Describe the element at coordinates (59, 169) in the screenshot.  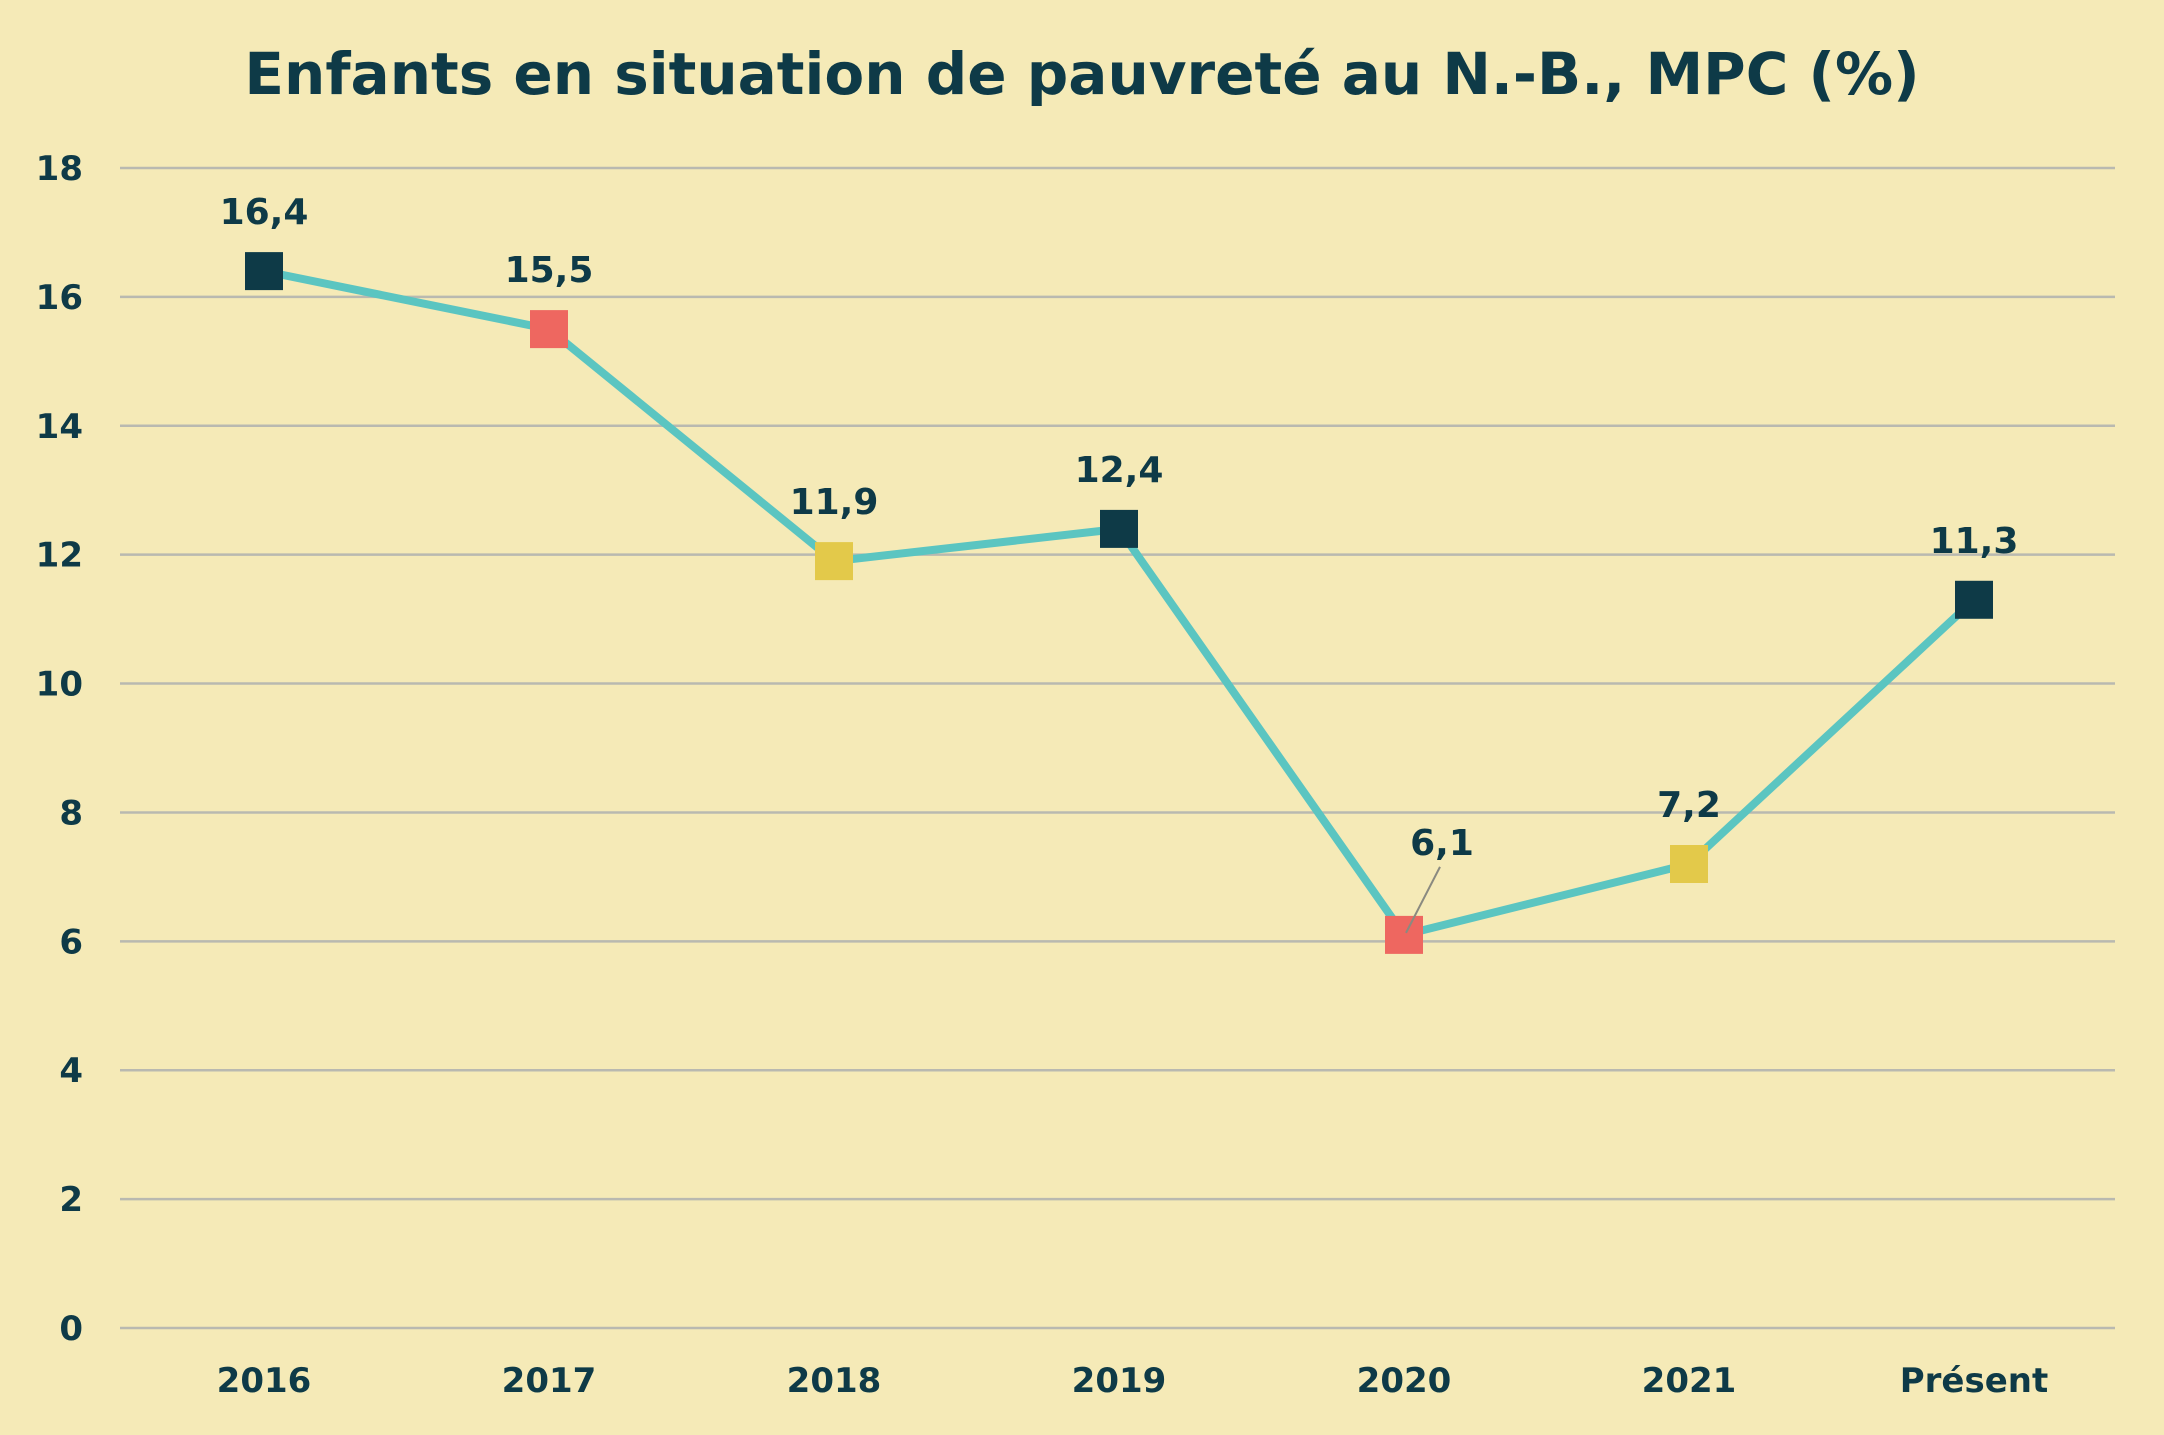
I see `y-tick-label: 18` at that location.